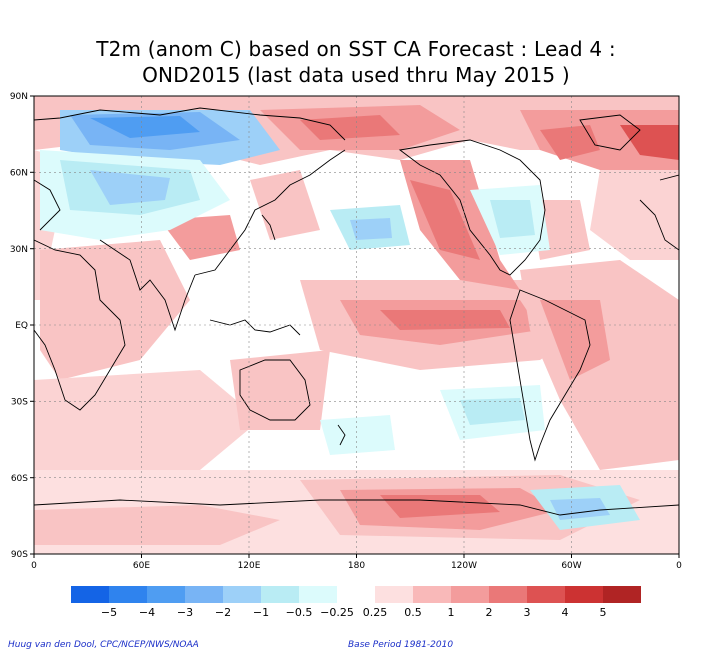 The height and width of the screenshot is (650, 712). I want to click on lat-label-eq: EQ, so click(21, 326).